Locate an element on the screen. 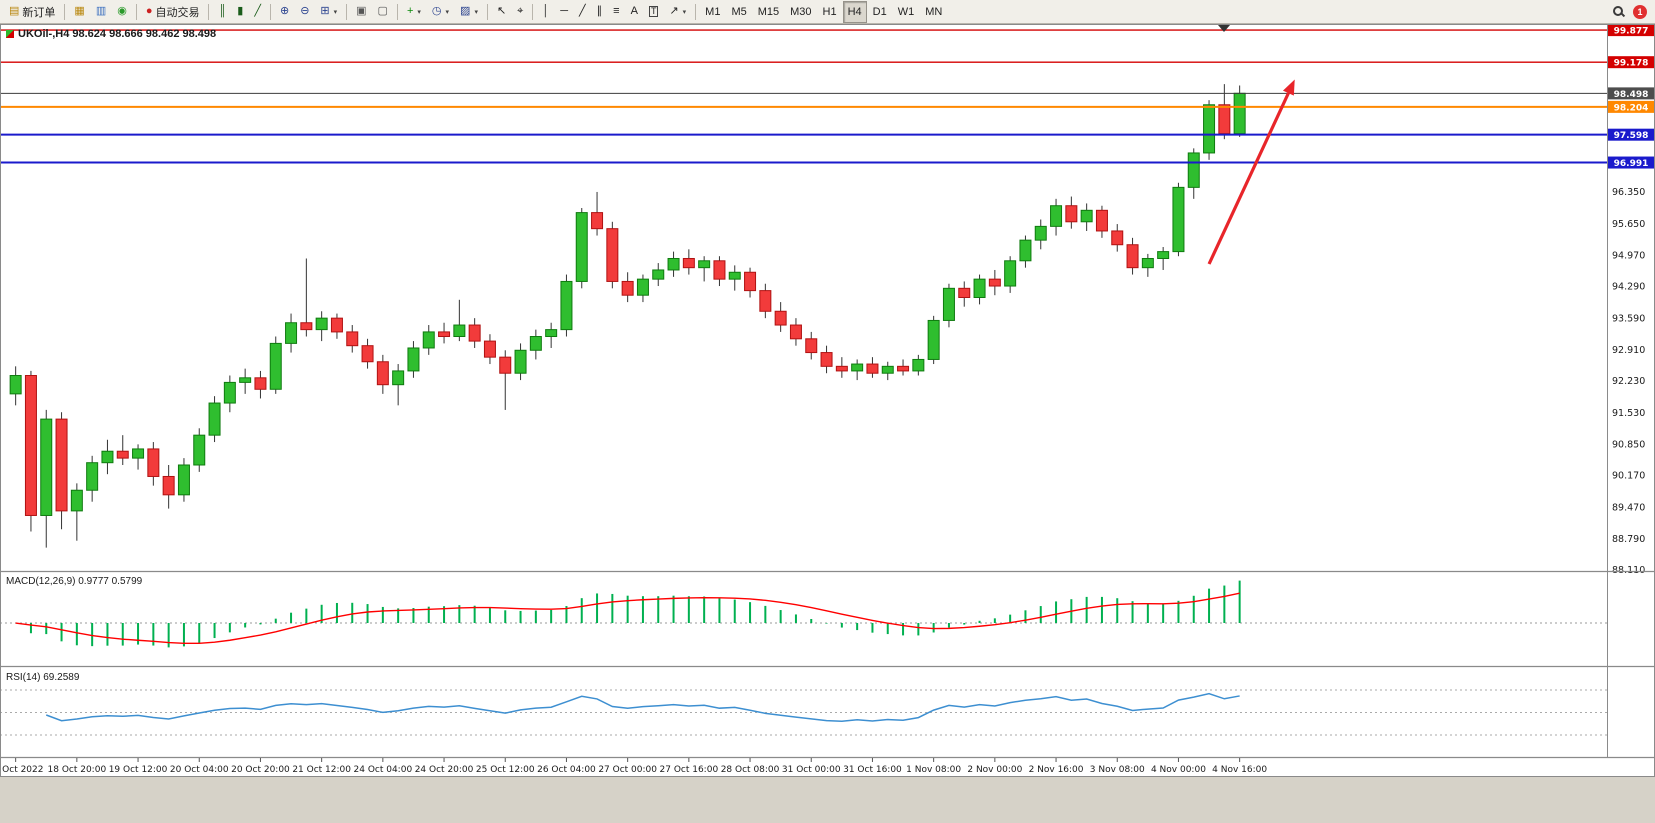  tf-d1-button: D1 is located at coordinates (880, 12).